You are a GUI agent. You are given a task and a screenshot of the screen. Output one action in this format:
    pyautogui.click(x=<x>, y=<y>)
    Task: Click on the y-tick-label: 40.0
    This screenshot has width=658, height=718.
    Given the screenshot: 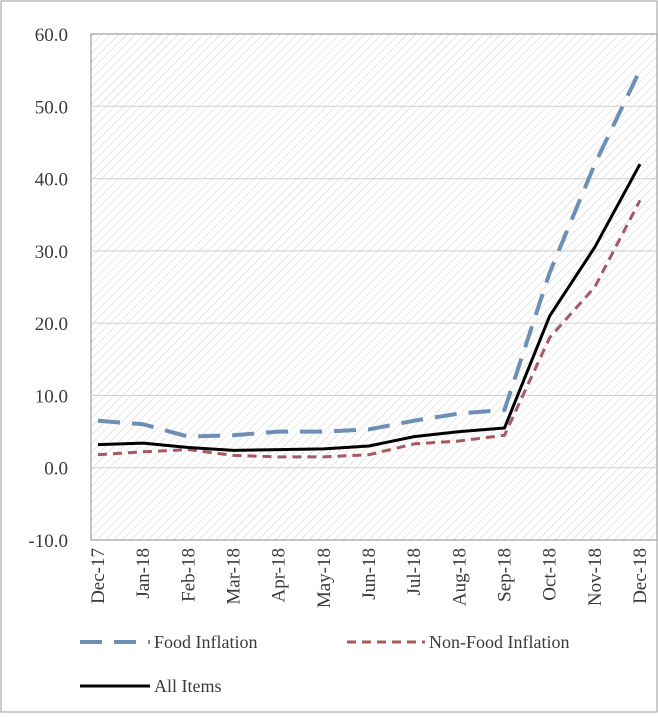 What is the action you would take?
    pyautogui.click(x=51, y=180)
    